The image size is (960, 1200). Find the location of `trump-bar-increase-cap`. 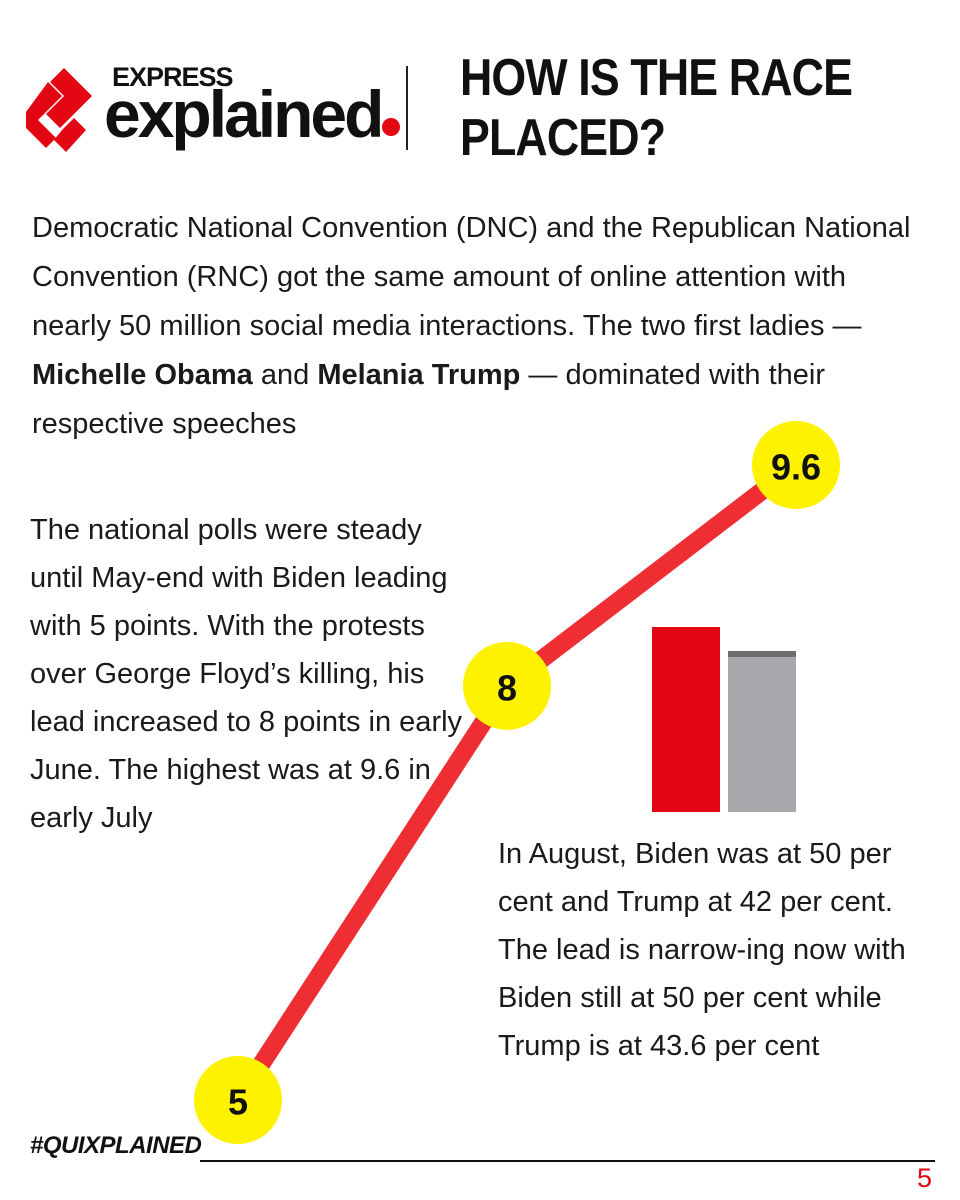

trump-bar-increase-cap is located at coordinates (762, 653).